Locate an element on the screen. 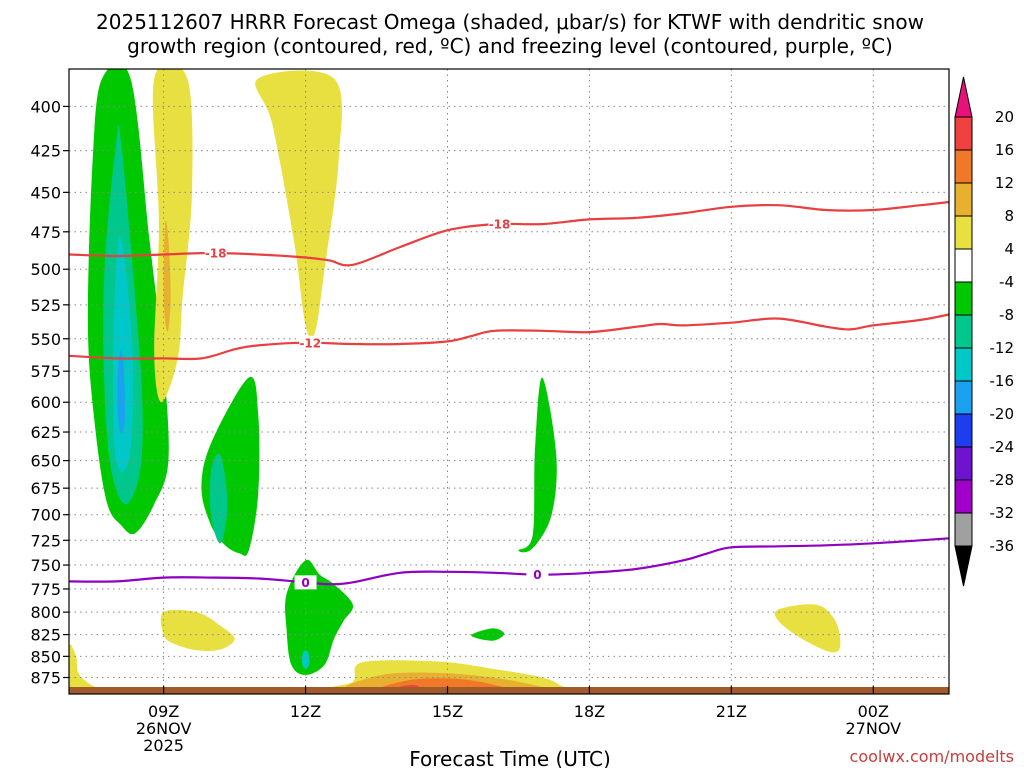 This screenshot has height=768, width=1024. omega-region-orange-streak-b is located at coordinates (167, 276).